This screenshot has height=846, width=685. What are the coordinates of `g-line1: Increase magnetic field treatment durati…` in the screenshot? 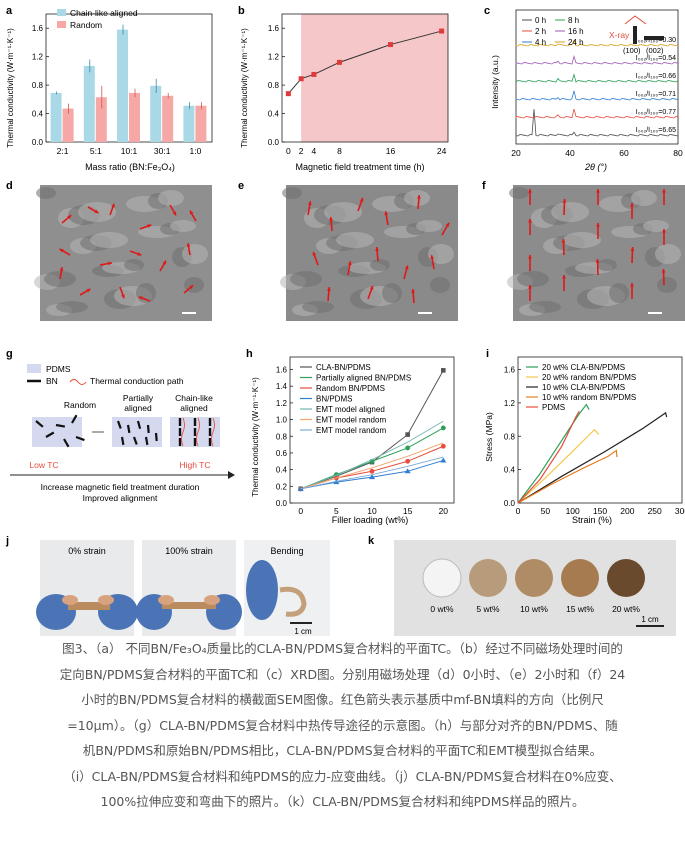 It's located at (120, 487).